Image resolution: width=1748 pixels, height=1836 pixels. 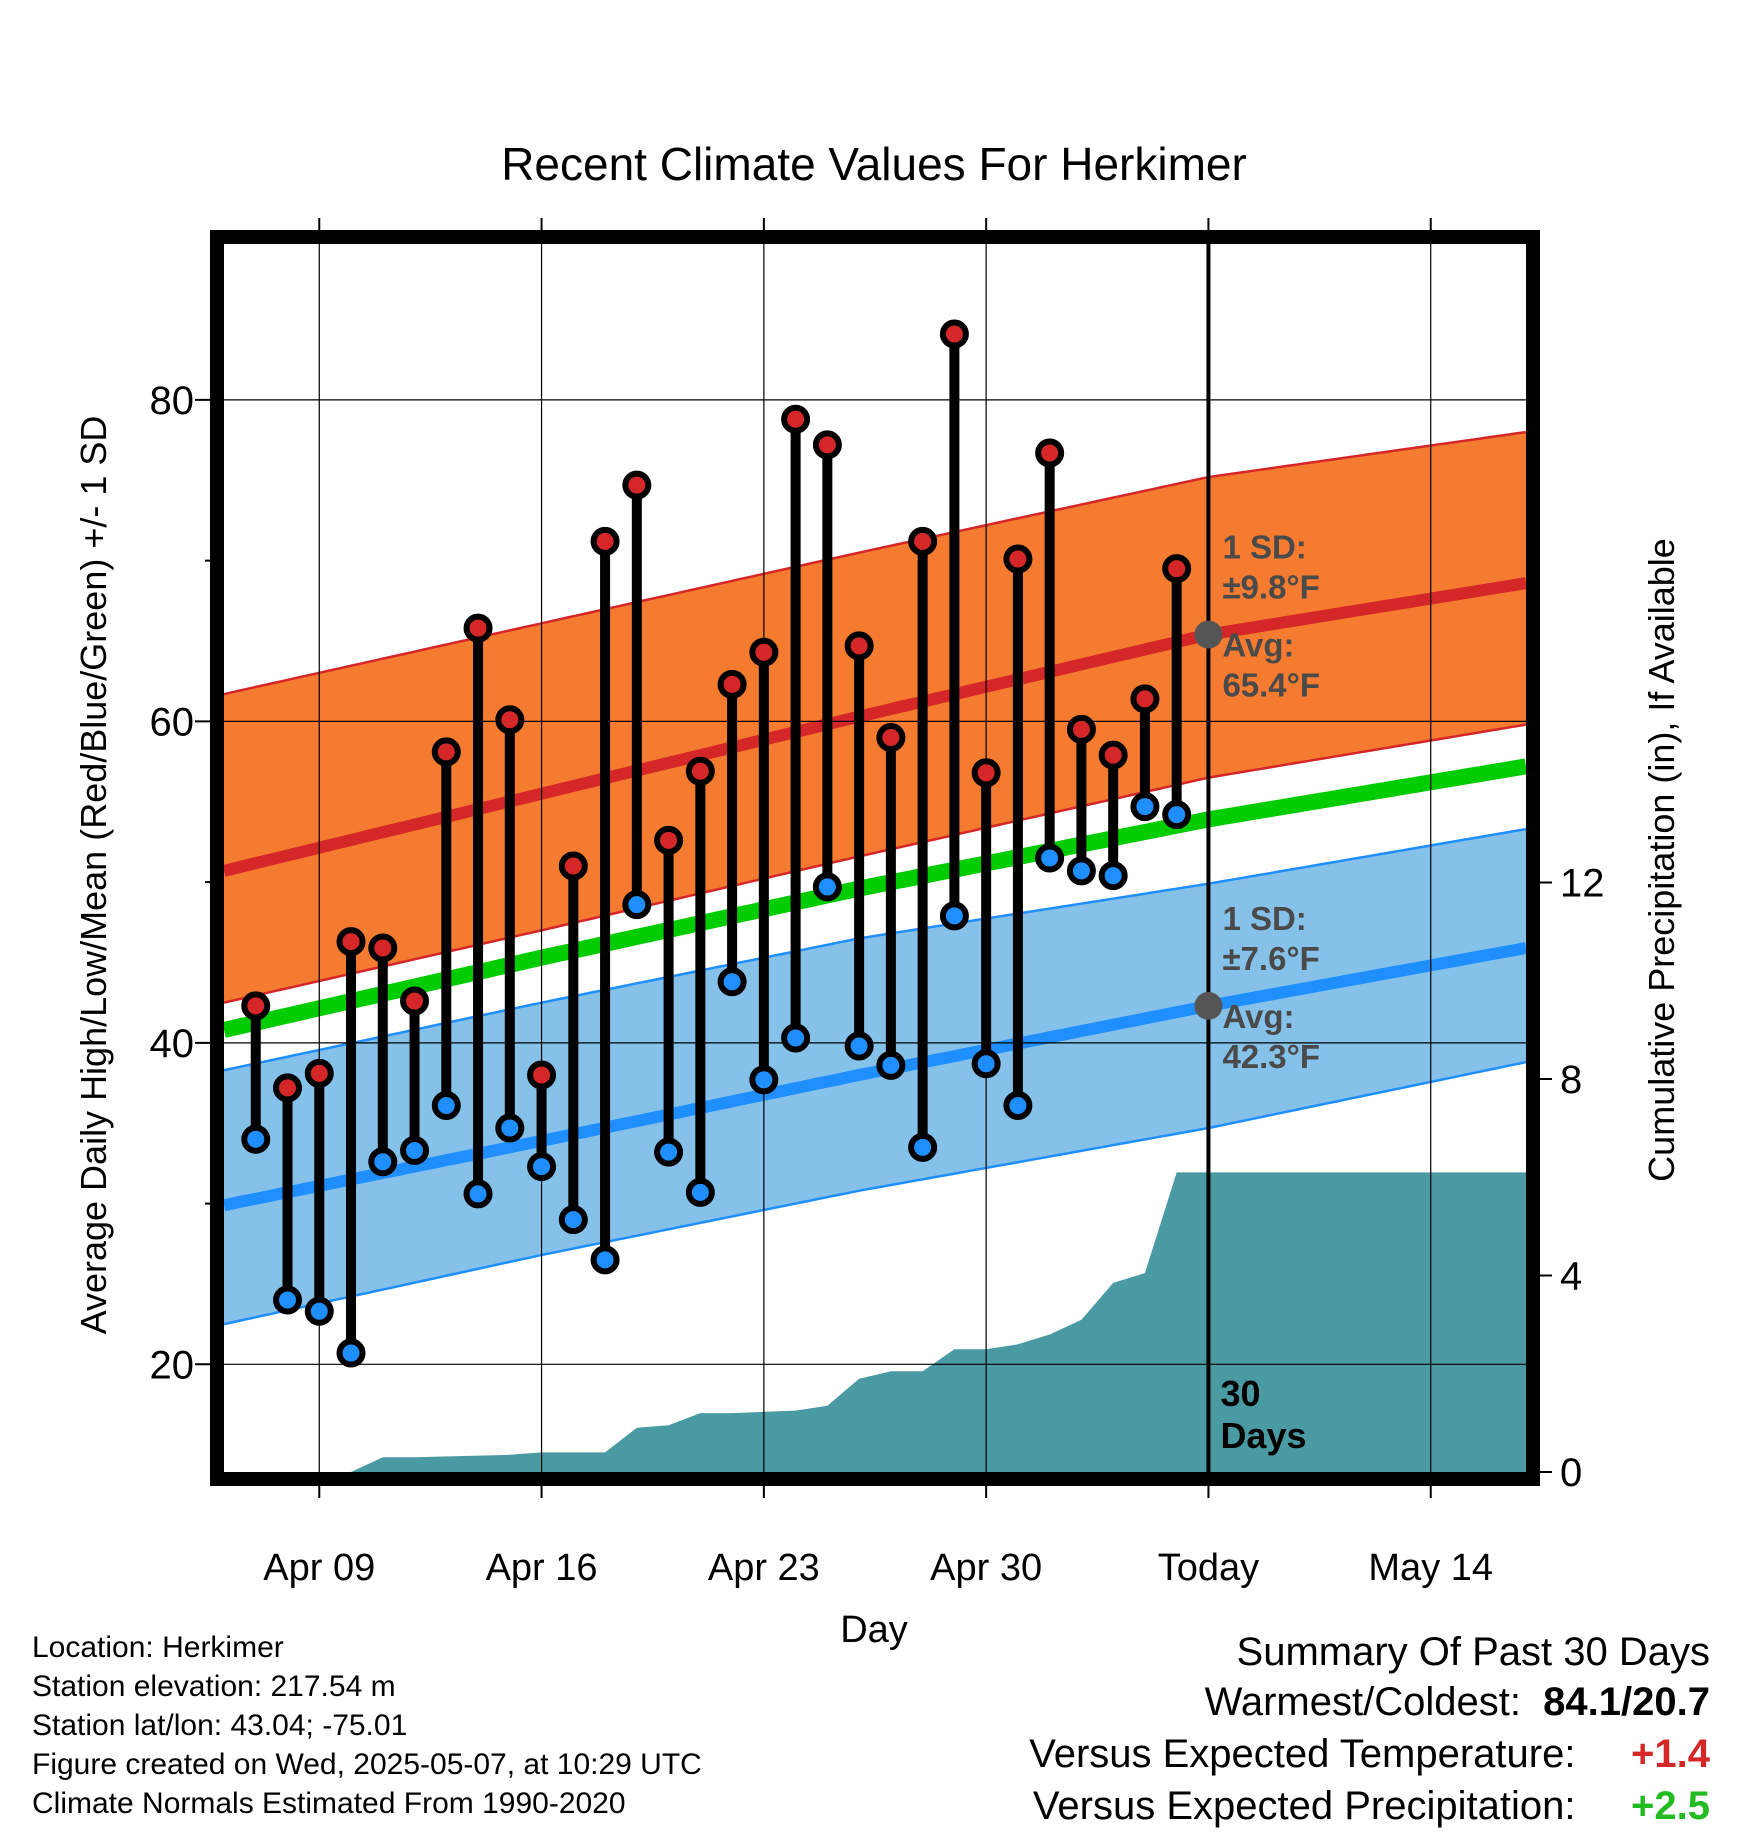 I want to click on location-text: Location: Herkimer, so click(x=158, y=1647).